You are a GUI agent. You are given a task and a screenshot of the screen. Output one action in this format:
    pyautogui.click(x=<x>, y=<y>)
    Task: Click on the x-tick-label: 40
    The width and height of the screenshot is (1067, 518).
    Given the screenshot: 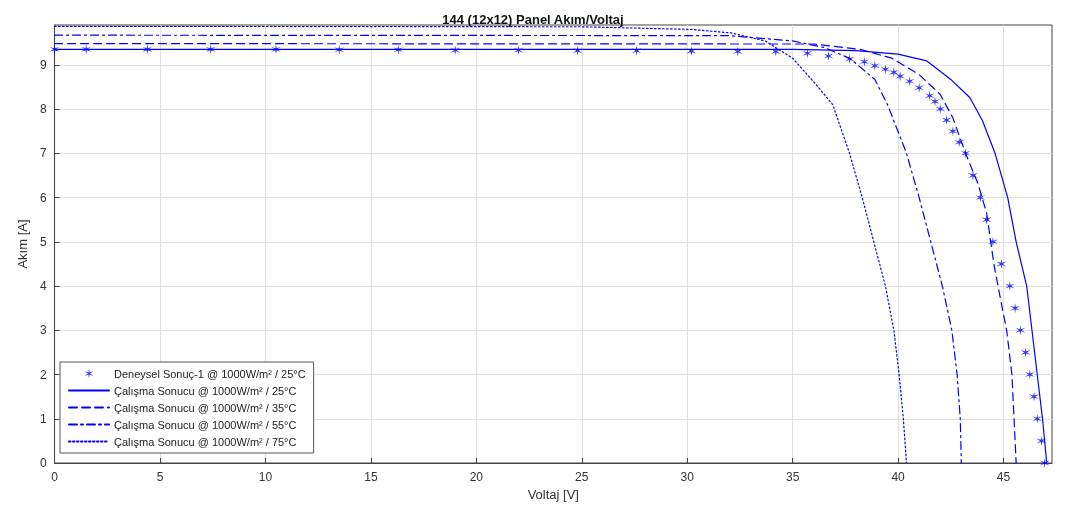 What is the action you would take?
    pyautogui.click(x=898, y=477)
    